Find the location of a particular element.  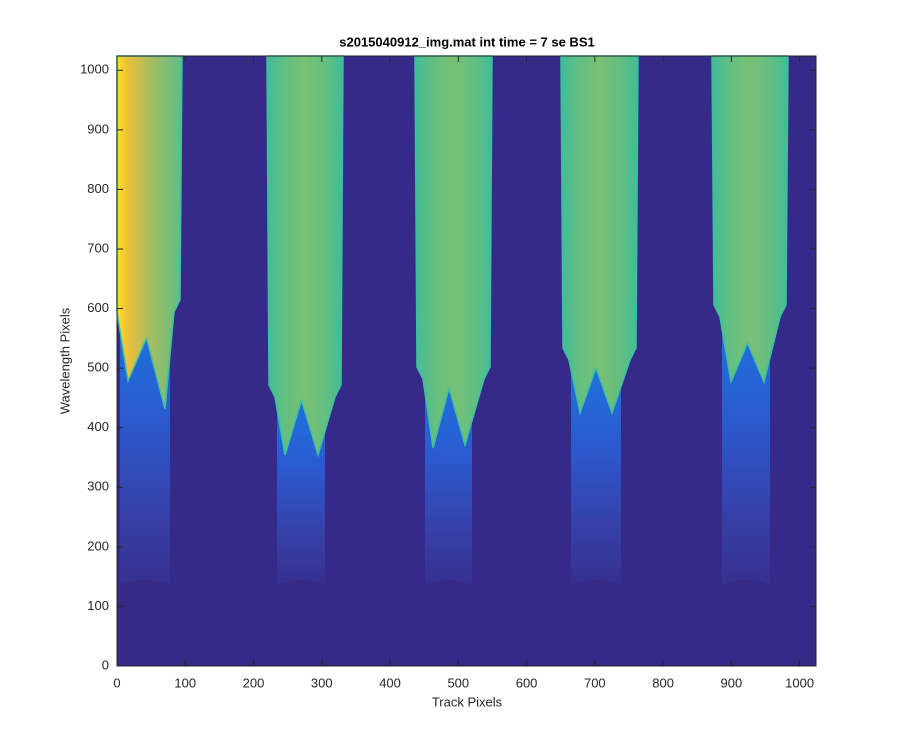

track-body is located at coordinates (596, 466).